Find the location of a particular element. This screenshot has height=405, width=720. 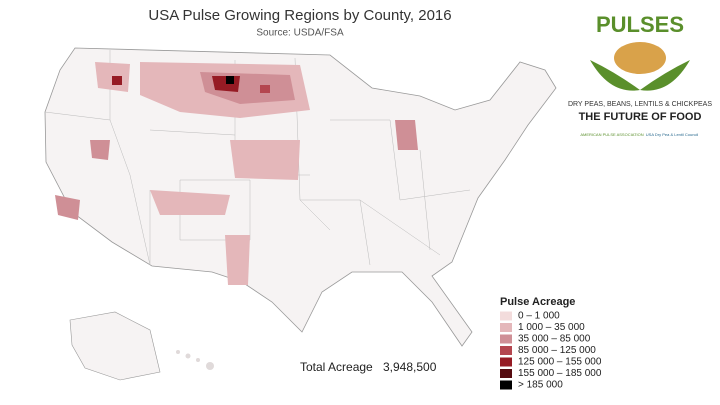

logo-slogan: THE FUTURE OF FOOD is located at coordinates (640, 117).